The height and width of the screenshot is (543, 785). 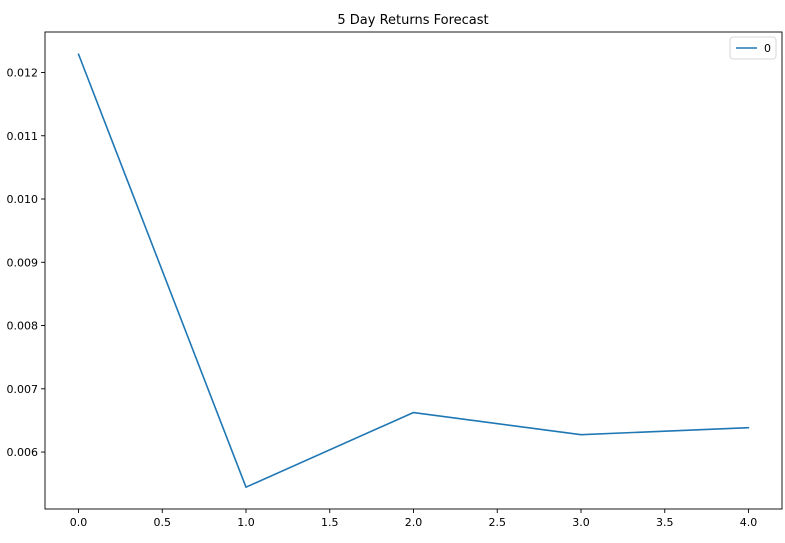 What do you see at coordinates (749, 522) in the screenshot?
I see `x-tick-label: 4.0` at bounding box center [749, 522].